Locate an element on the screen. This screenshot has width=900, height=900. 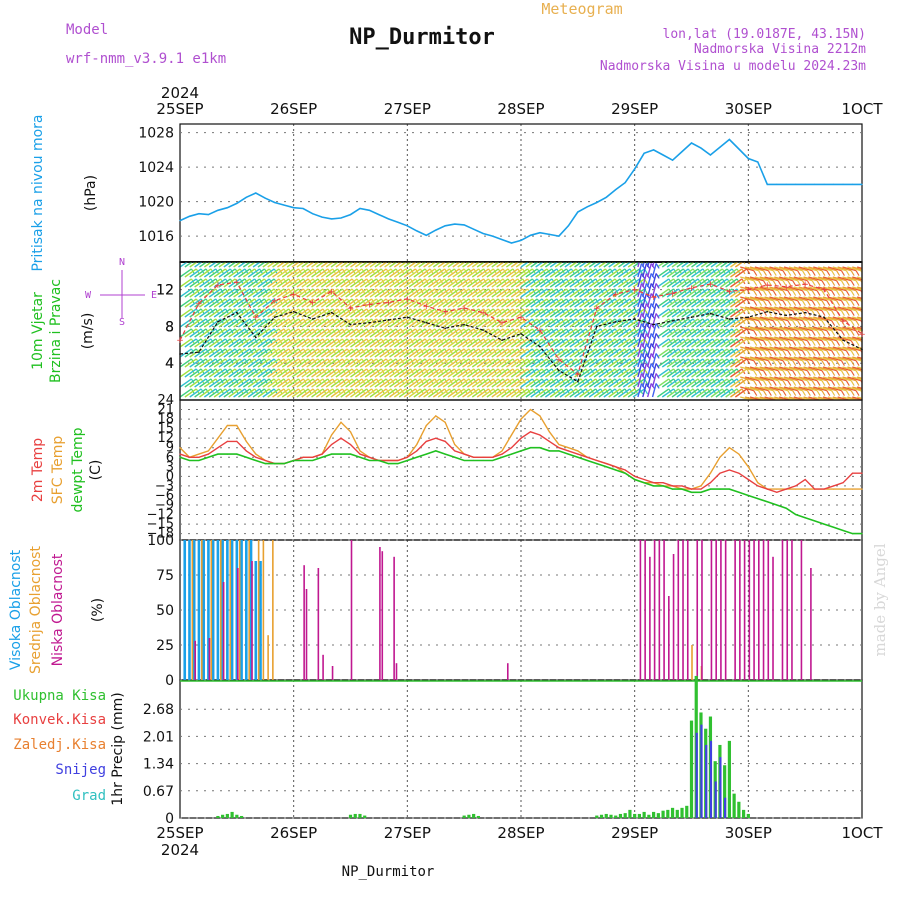
day-label-bottom: 26SEP is located at coordinates (293, 833).